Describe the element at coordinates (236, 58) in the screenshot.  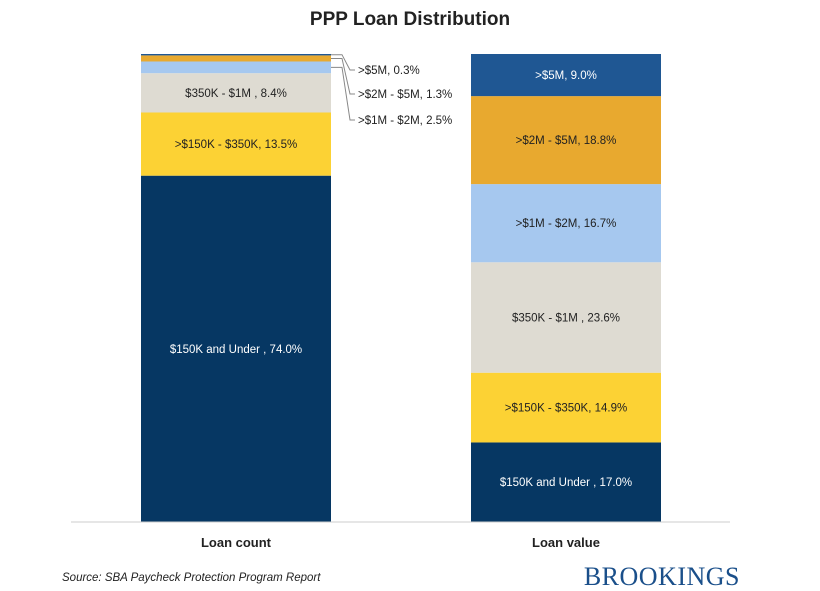
I see `bar-loan-count-2m-5m` at that location.